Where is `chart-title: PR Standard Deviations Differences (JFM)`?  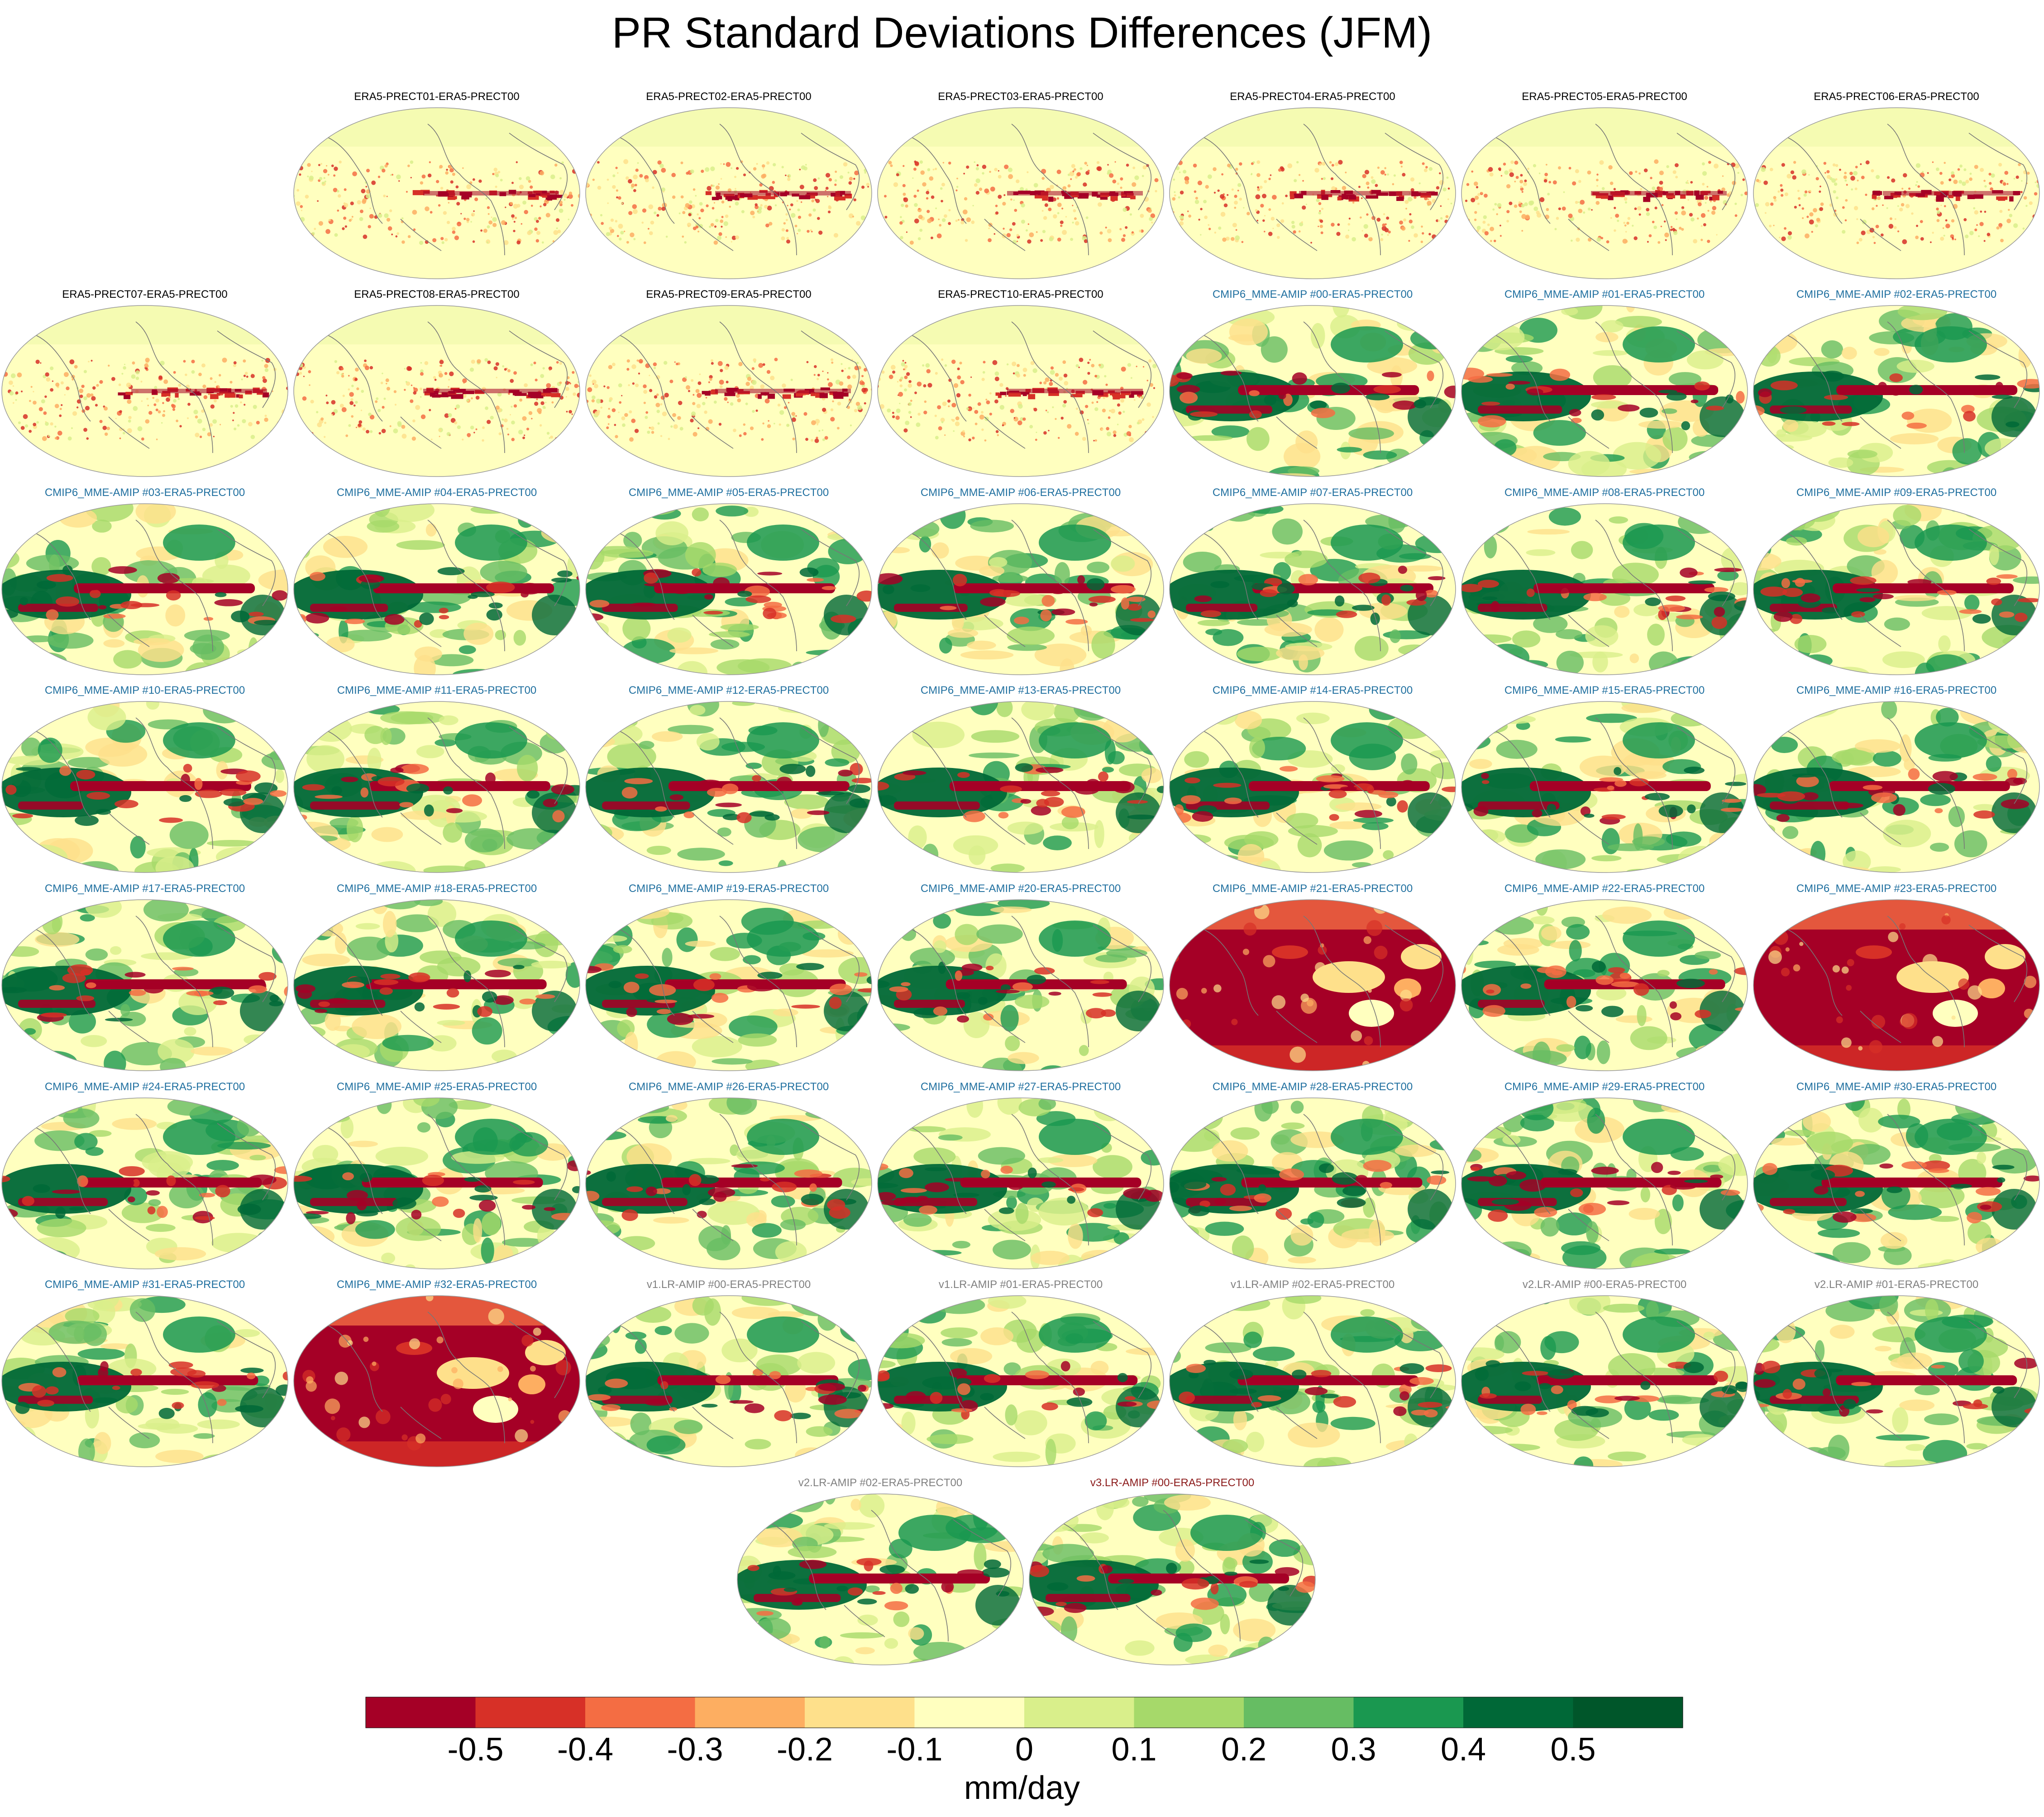
chart-title: PR Standard Deviations Differences (JFM) is located at coordinates (1022, 33).